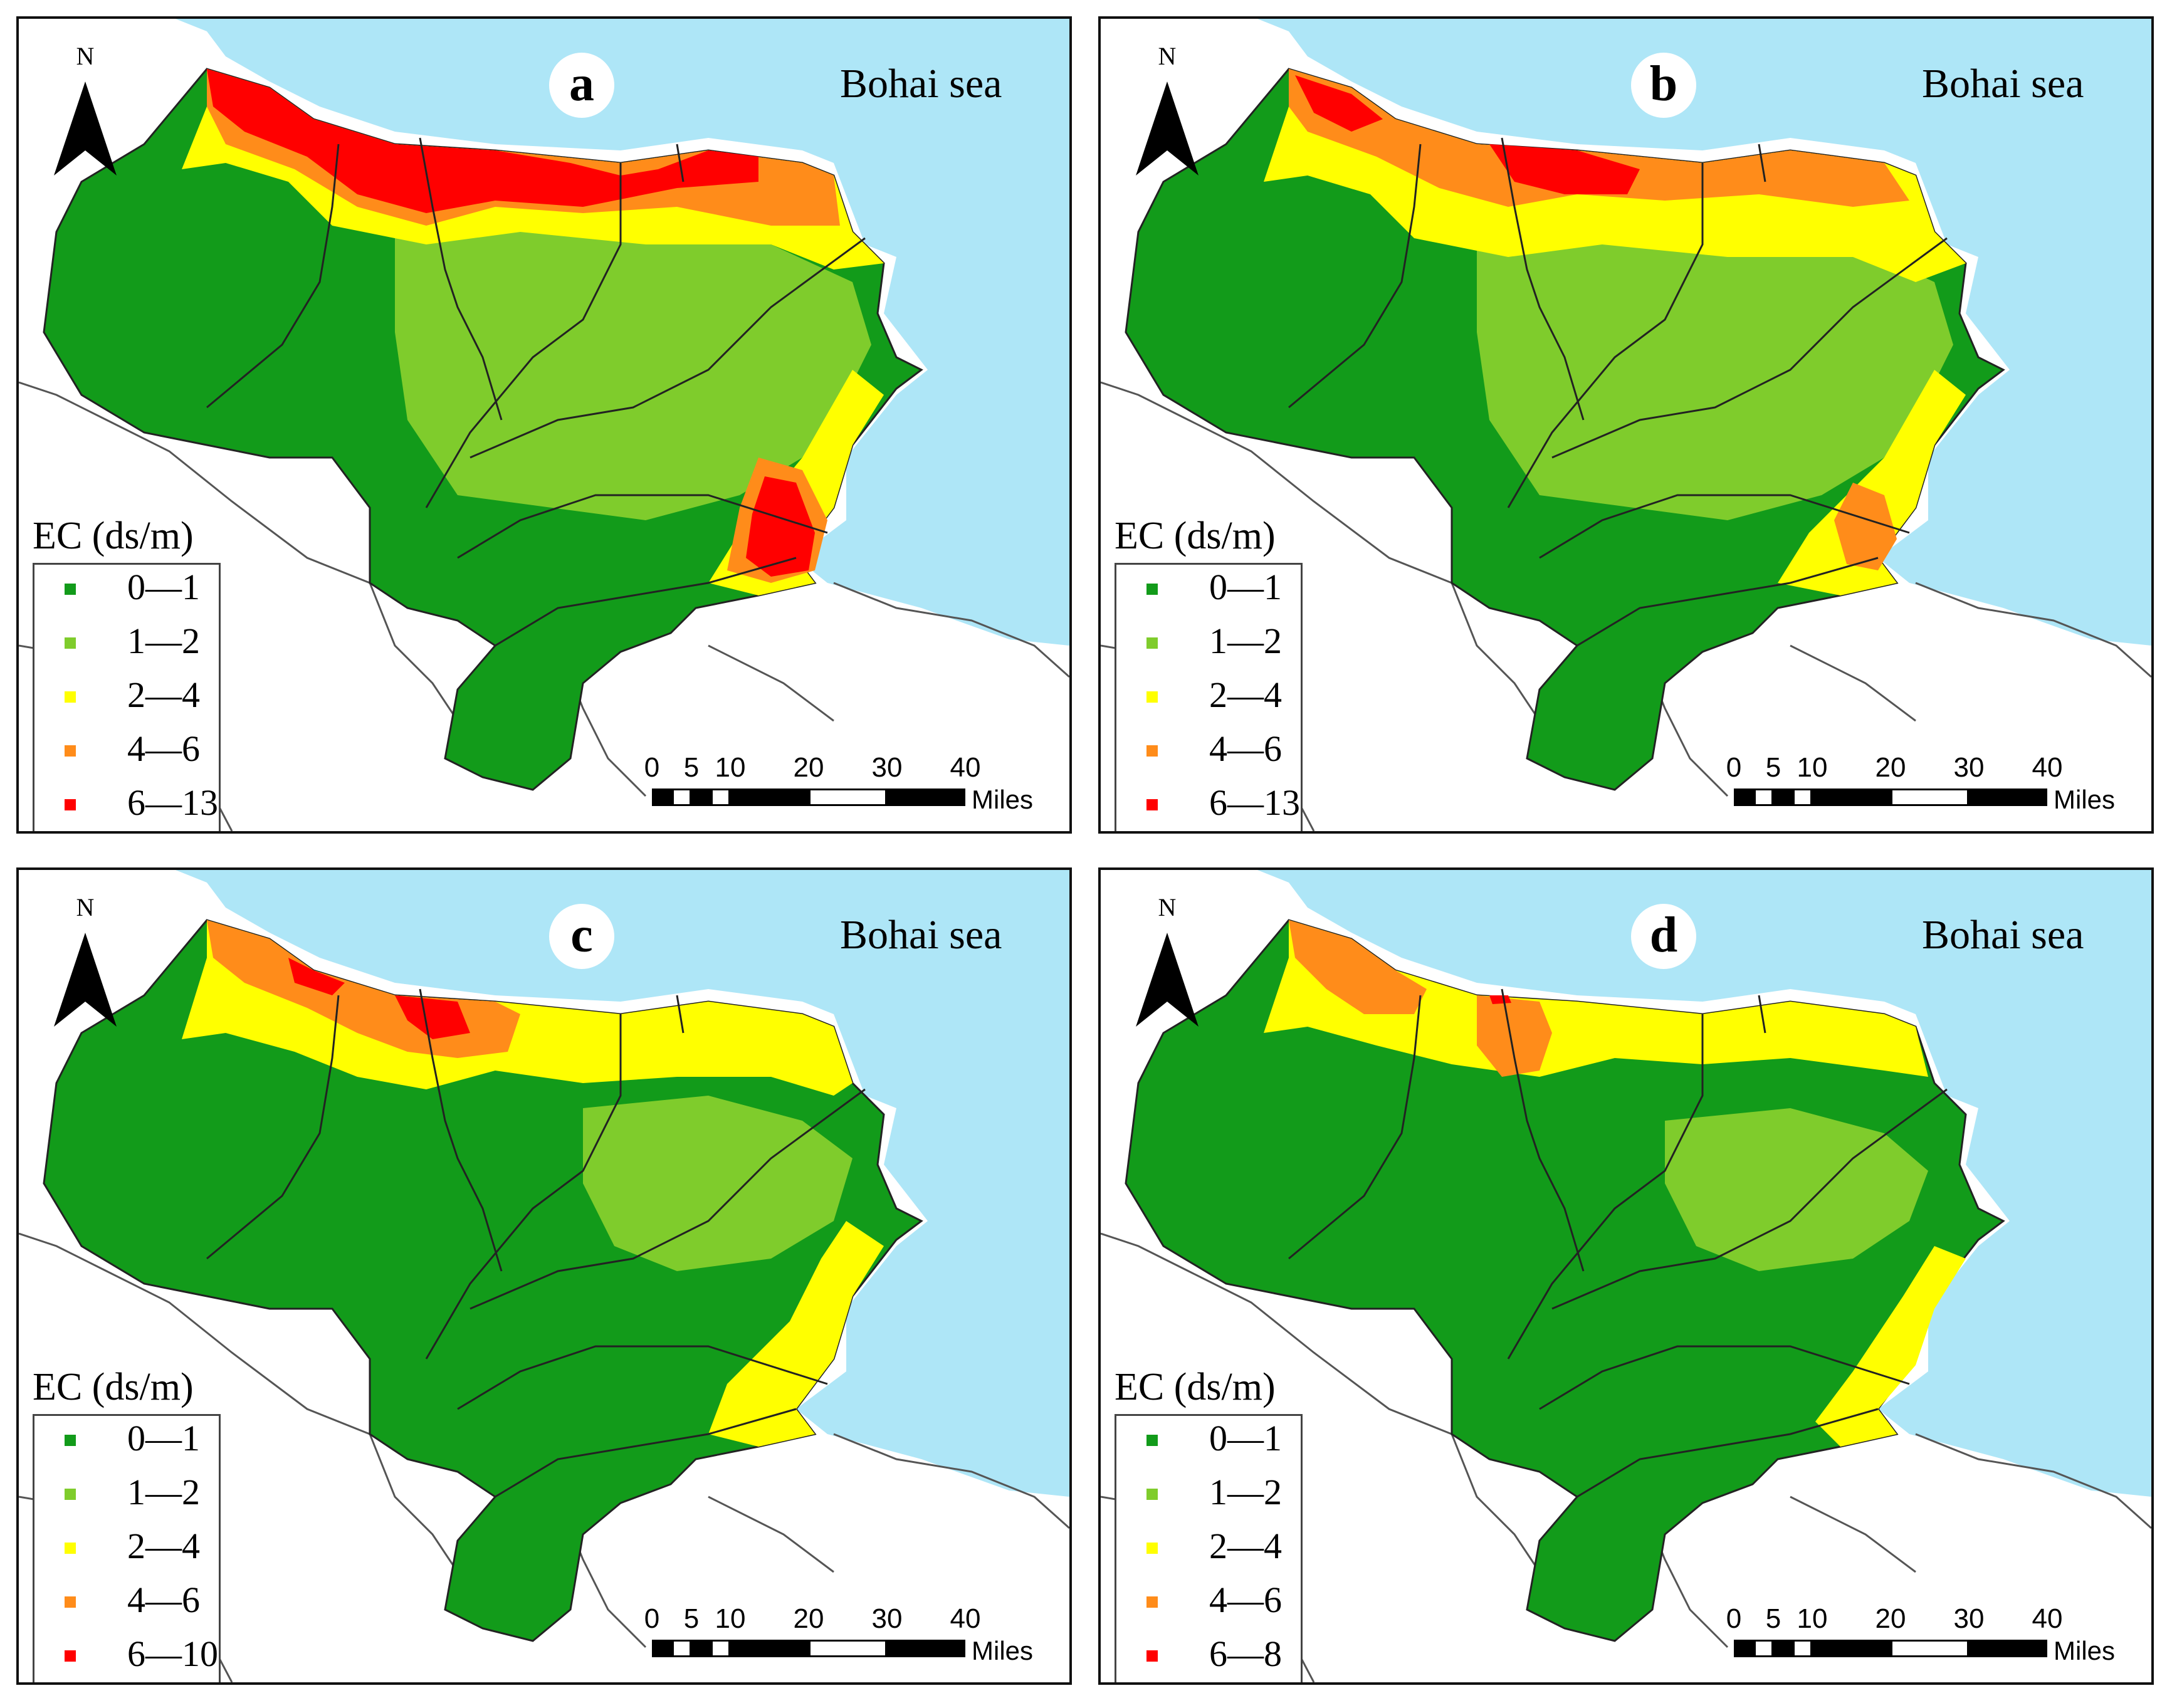 This screenshot has height=1708, width=2172. Describe the element at coordinates (126, 805) in the screenshot. I see `legend-item: 6—13` at that location.